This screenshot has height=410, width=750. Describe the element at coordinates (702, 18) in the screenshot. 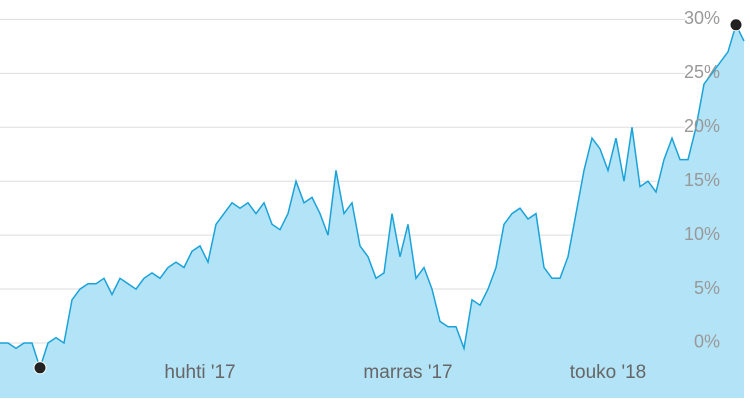

I see `y-tick-label: 30%` at that location.